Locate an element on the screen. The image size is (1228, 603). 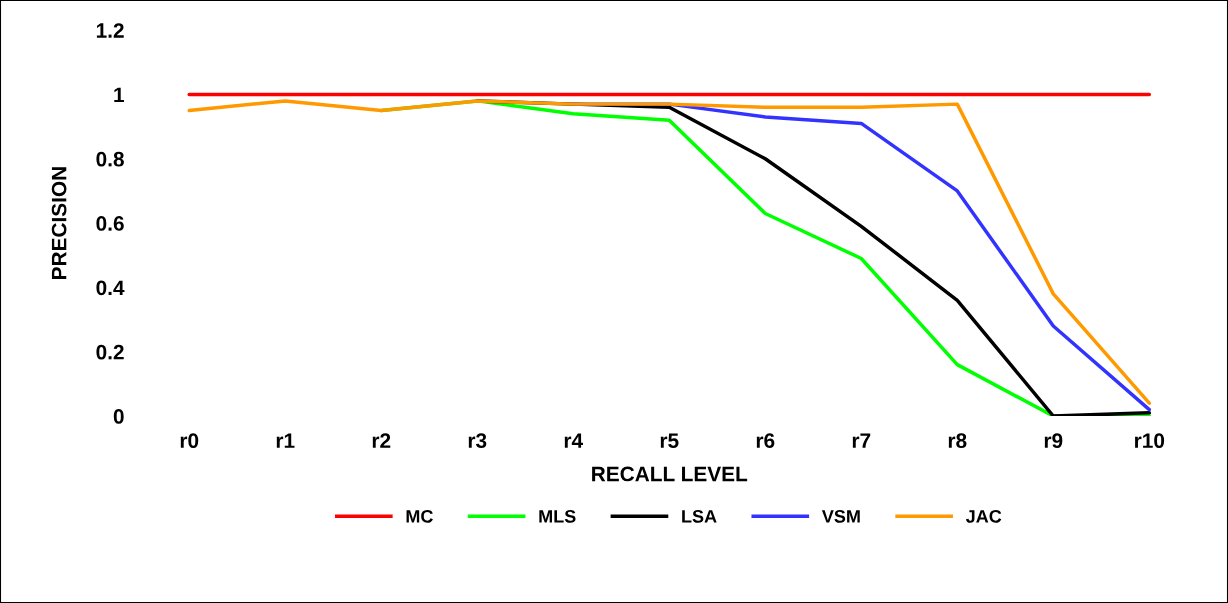
legend-label: MC is located at coordinates (419, 516).